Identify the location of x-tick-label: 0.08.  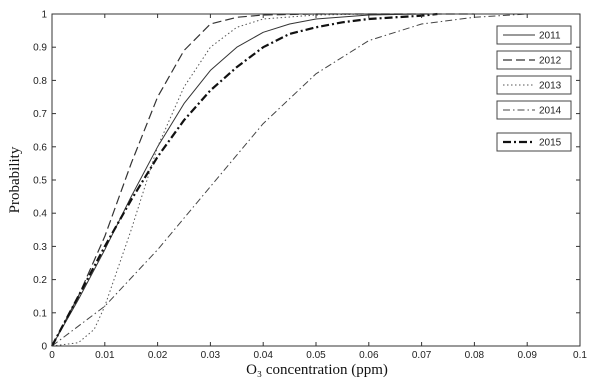
(475, 355).